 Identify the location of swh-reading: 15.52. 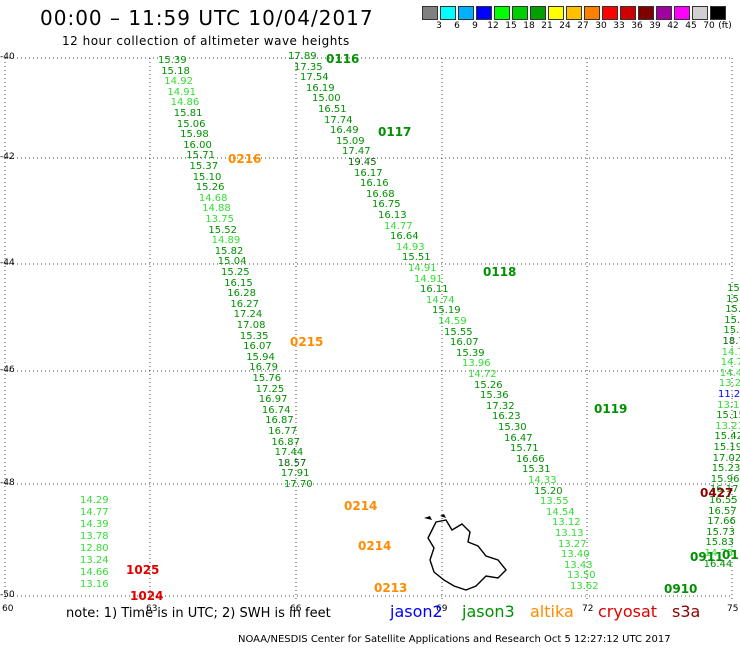
(223, 230).